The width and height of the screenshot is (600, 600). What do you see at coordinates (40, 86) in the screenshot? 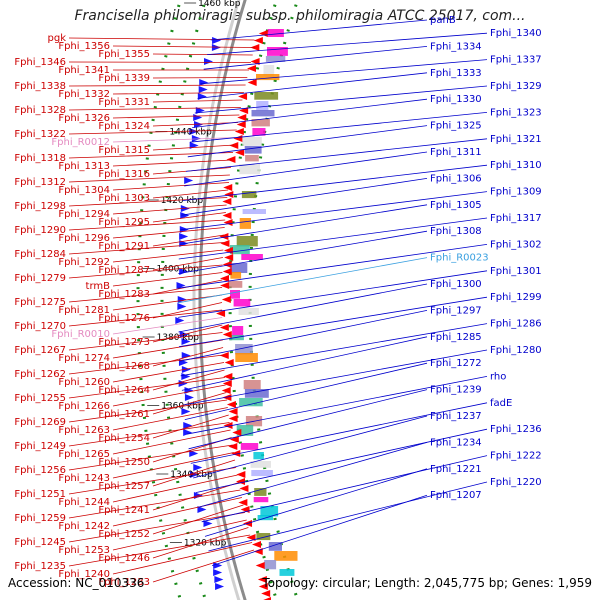
I see `gene-label: Fphi_1338` at bounding box center [40, 86].